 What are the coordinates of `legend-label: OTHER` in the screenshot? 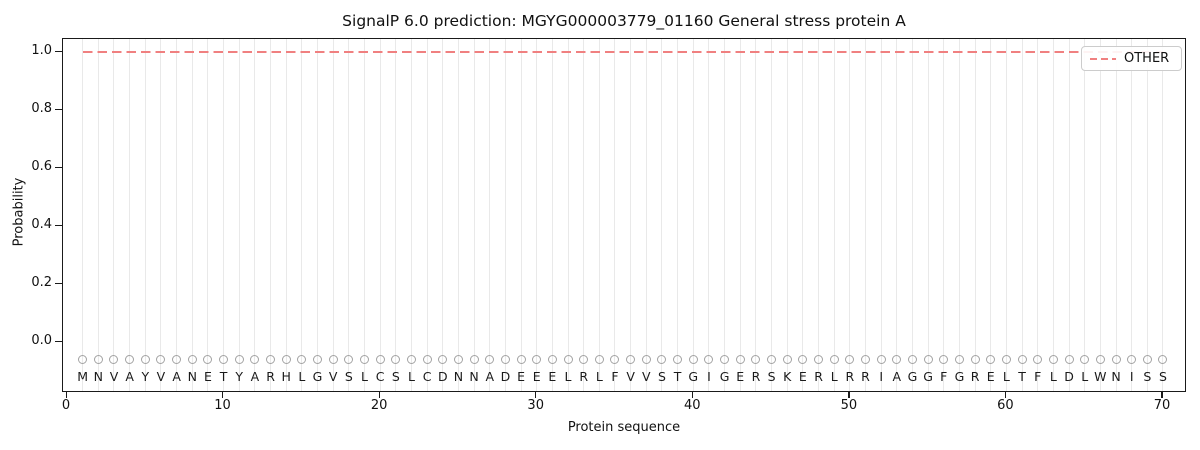 It's located at (1147, 58).